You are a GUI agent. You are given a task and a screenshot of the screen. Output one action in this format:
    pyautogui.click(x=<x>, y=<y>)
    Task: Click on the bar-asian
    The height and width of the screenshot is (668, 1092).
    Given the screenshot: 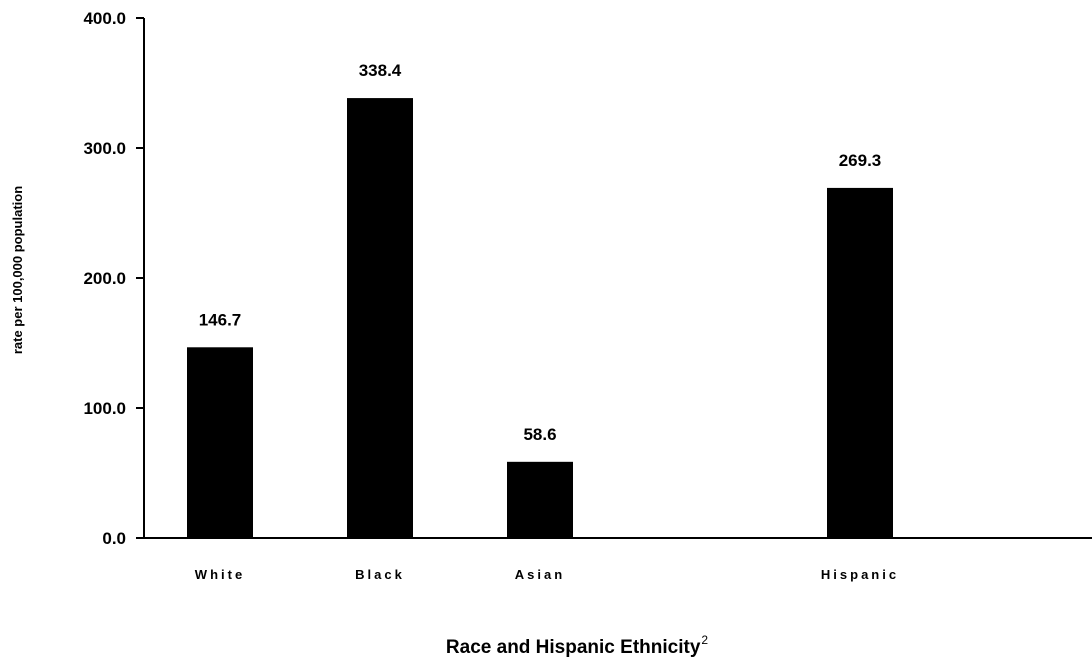 What is the action you would take?
    pyautogui.click(x=540, y=499)
    